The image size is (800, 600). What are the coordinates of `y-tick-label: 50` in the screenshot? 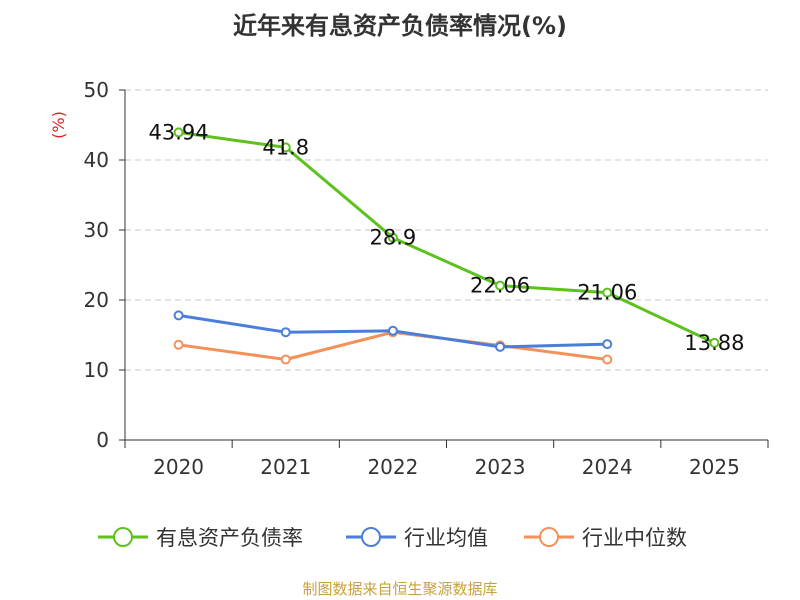 It's located at (96, 90).